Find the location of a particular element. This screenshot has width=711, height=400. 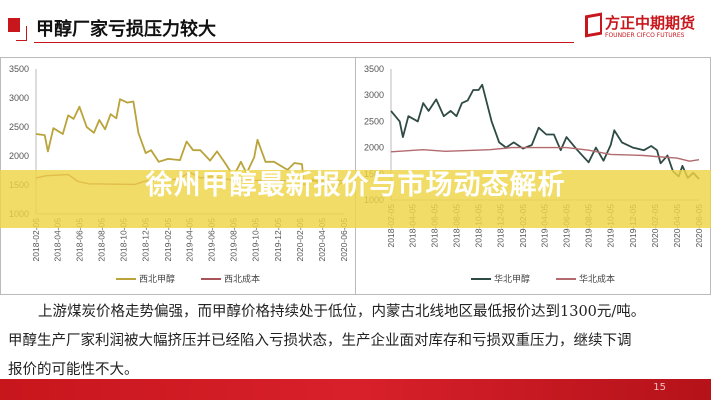

x-tick-label: 2019-04-05 is located at coordinates (189, 240).